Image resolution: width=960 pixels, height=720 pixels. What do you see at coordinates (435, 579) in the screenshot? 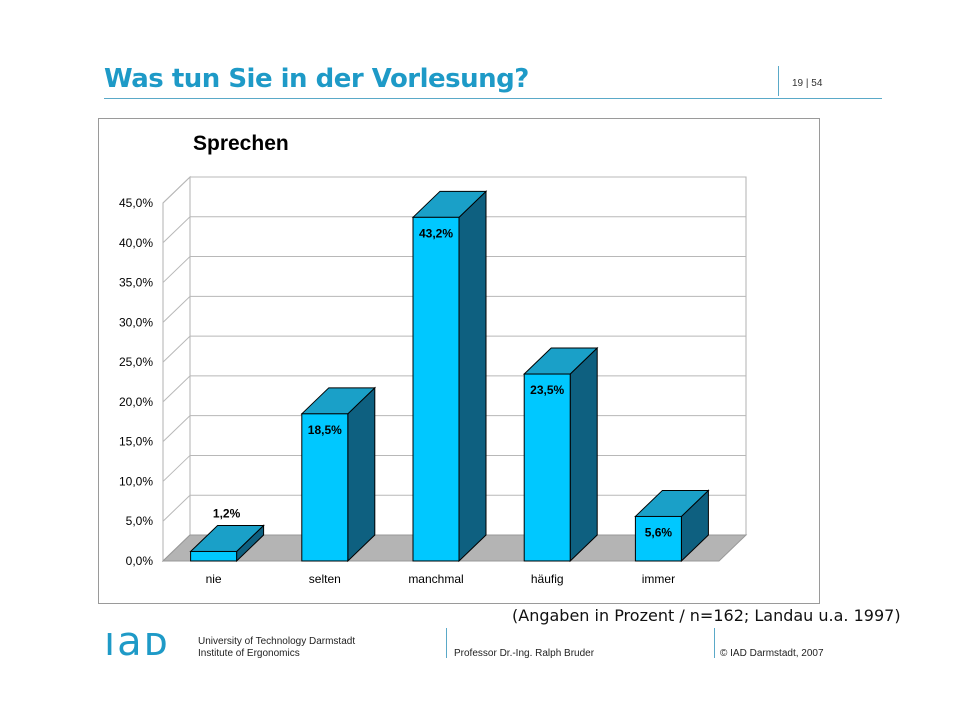
I see `x-tick-label: manchmal` at bounding box center [435, 579].